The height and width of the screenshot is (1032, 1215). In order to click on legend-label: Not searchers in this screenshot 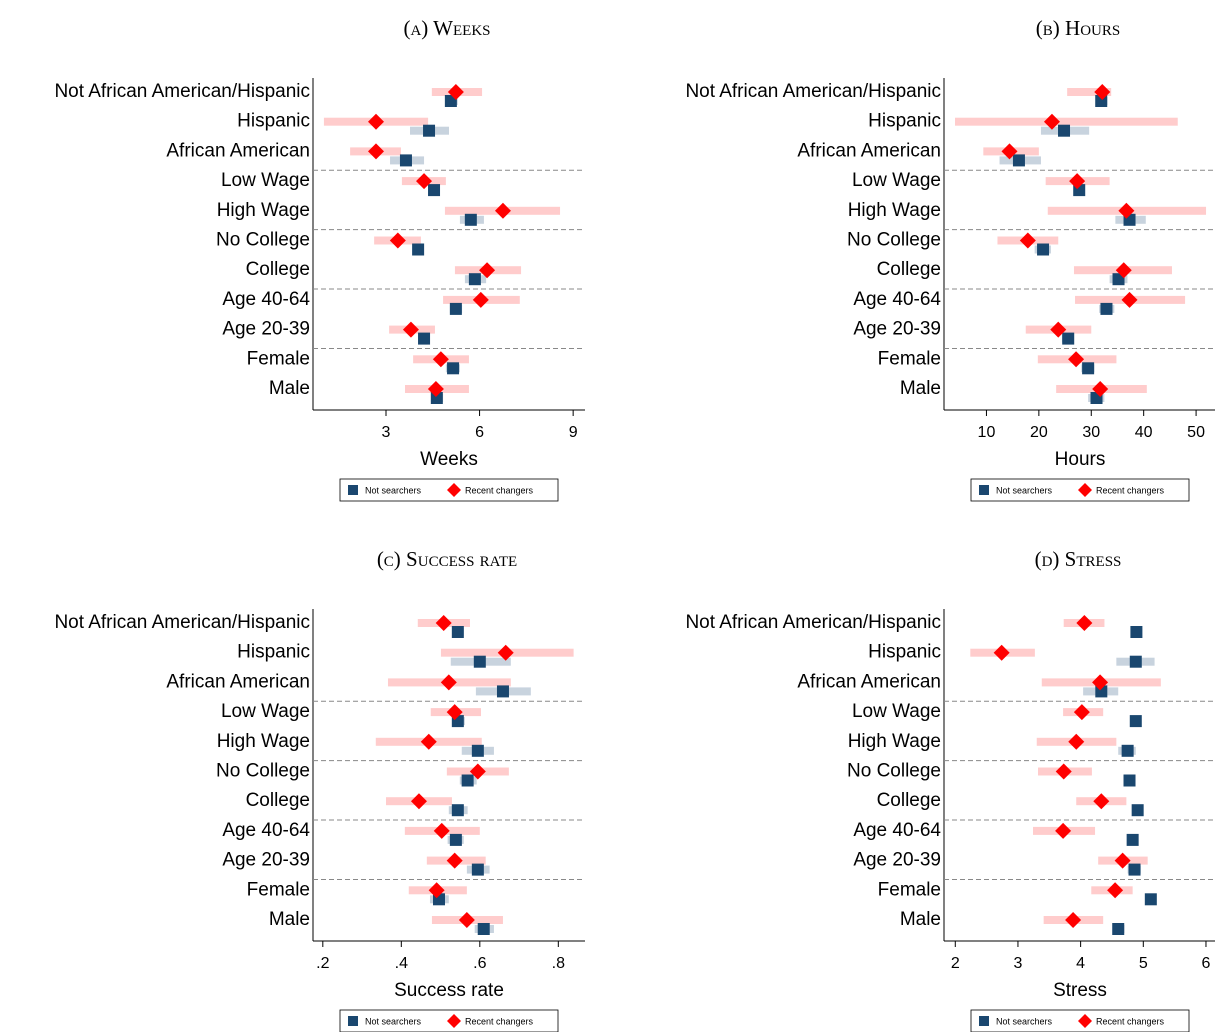, I will do `click(1024, 1021)`.